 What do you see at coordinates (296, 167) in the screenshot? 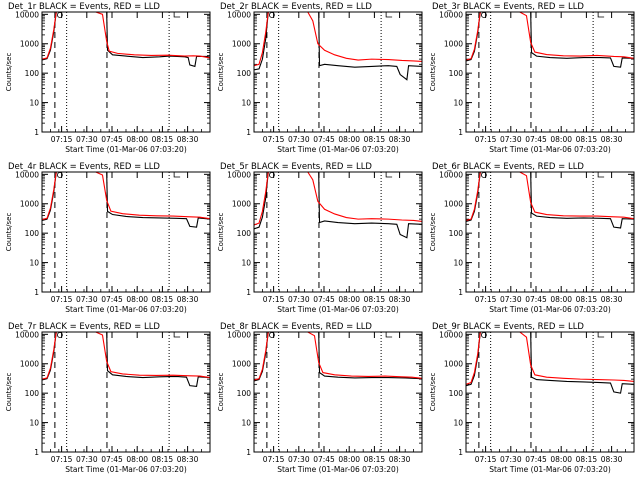
I see `panel-title: Det_5r BLACK = Events, RED = LLD` at bounding box center [296, 167].